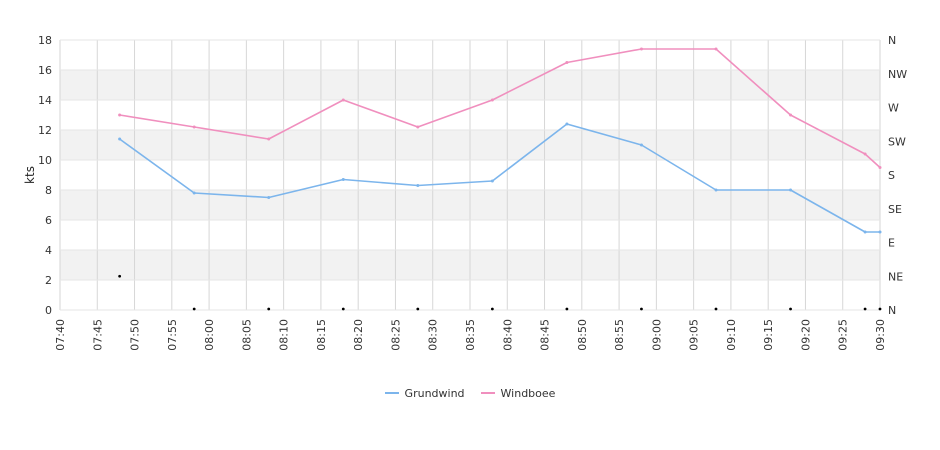 The height and width of the screenshot is (450, 940). Describe the element at coordinates (48, 250) in the screenshot. I see `y-tick-label: 4` at that location.